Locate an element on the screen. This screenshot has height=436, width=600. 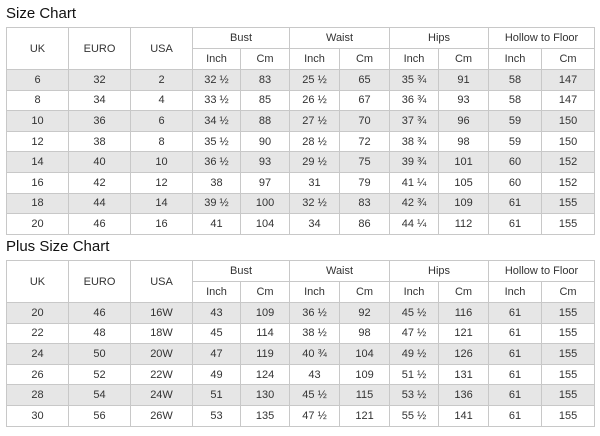
cell-uk: 28 is located at coordinates (37, 395).